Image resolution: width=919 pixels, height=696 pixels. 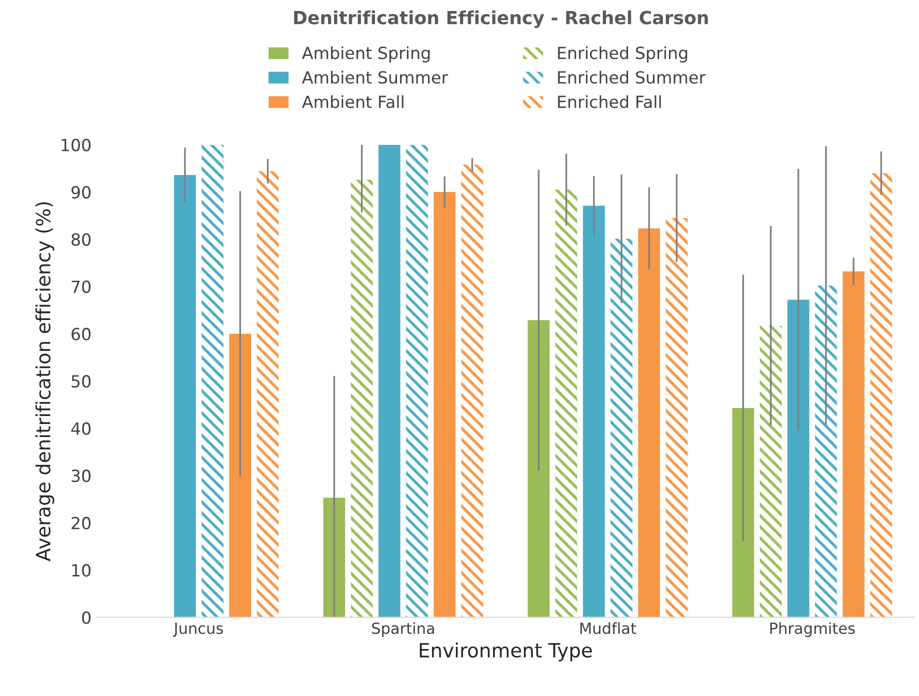 What do you see at coordinates (81, 570) in the screenshot?
I see `y-tick-label: 10` at bounding box center [81, 570].